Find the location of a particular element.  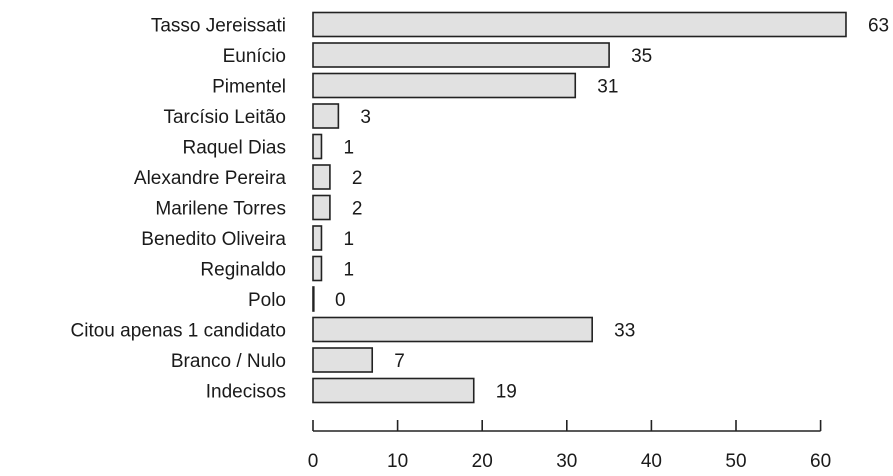

category-label: Raquel Dias is located at coordinates (235, 148).